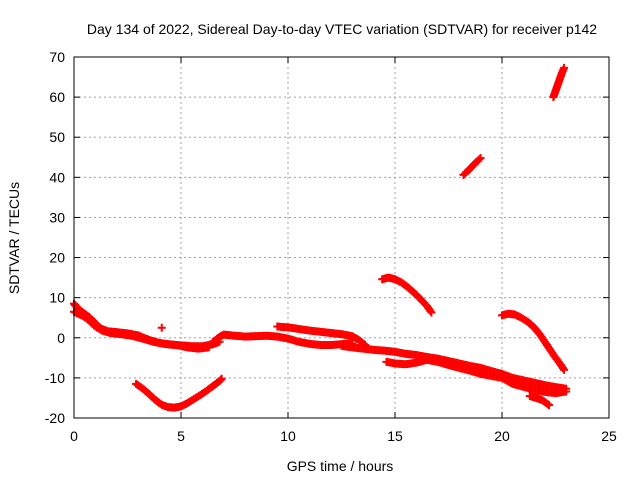  Describe the element at coordinates (288, 436) in the screenshot. I see `x-tick-label: 10` at that location.